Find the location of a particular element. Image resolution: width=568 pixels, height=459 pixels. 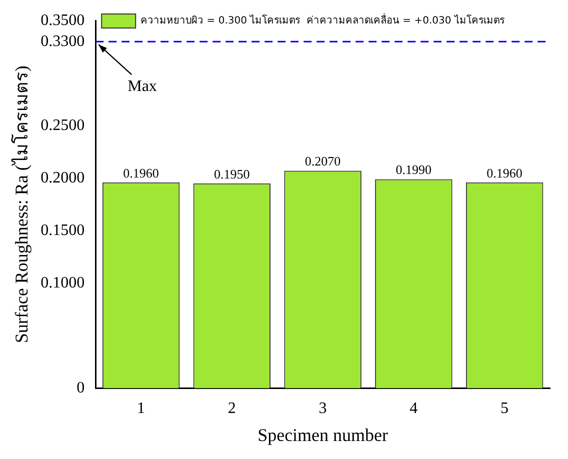

y-tick-label: 0.1000 is located at coordinates (62, 283).